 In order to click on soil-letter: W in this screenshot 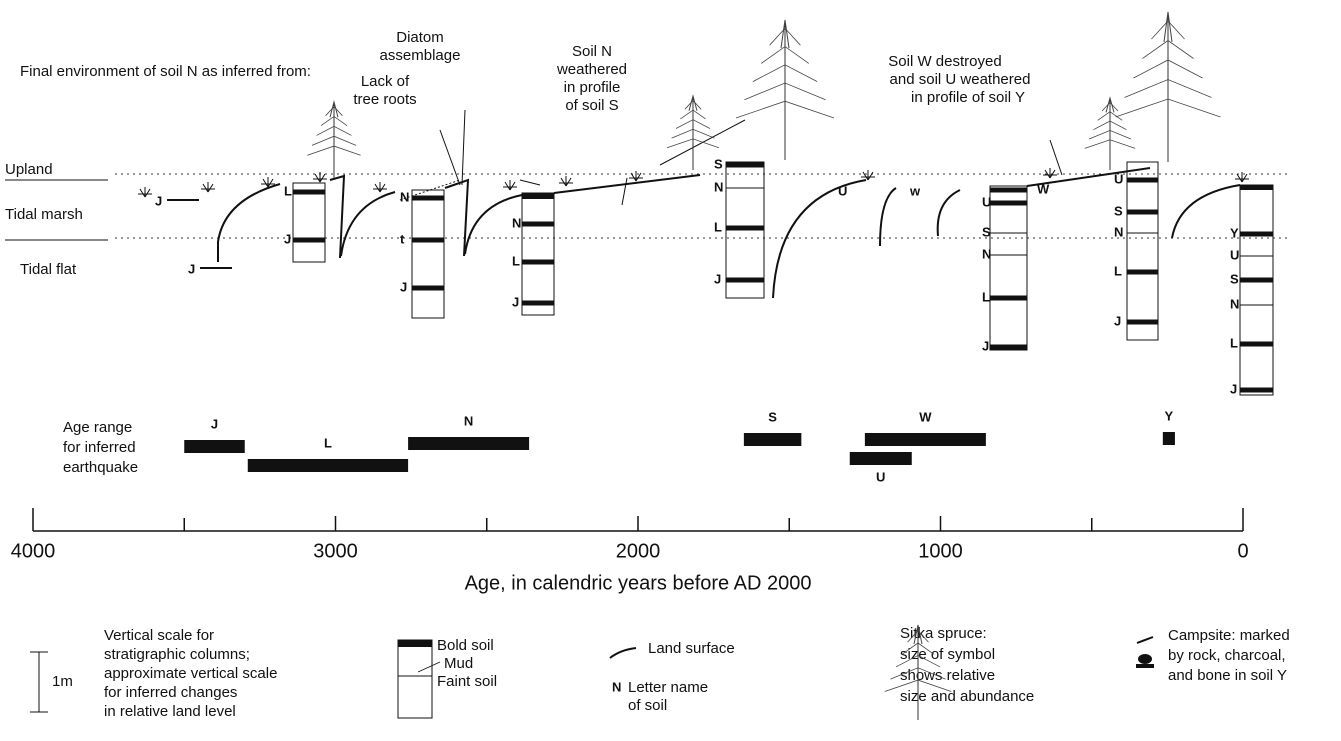, I will do `click(1043, 188)`.